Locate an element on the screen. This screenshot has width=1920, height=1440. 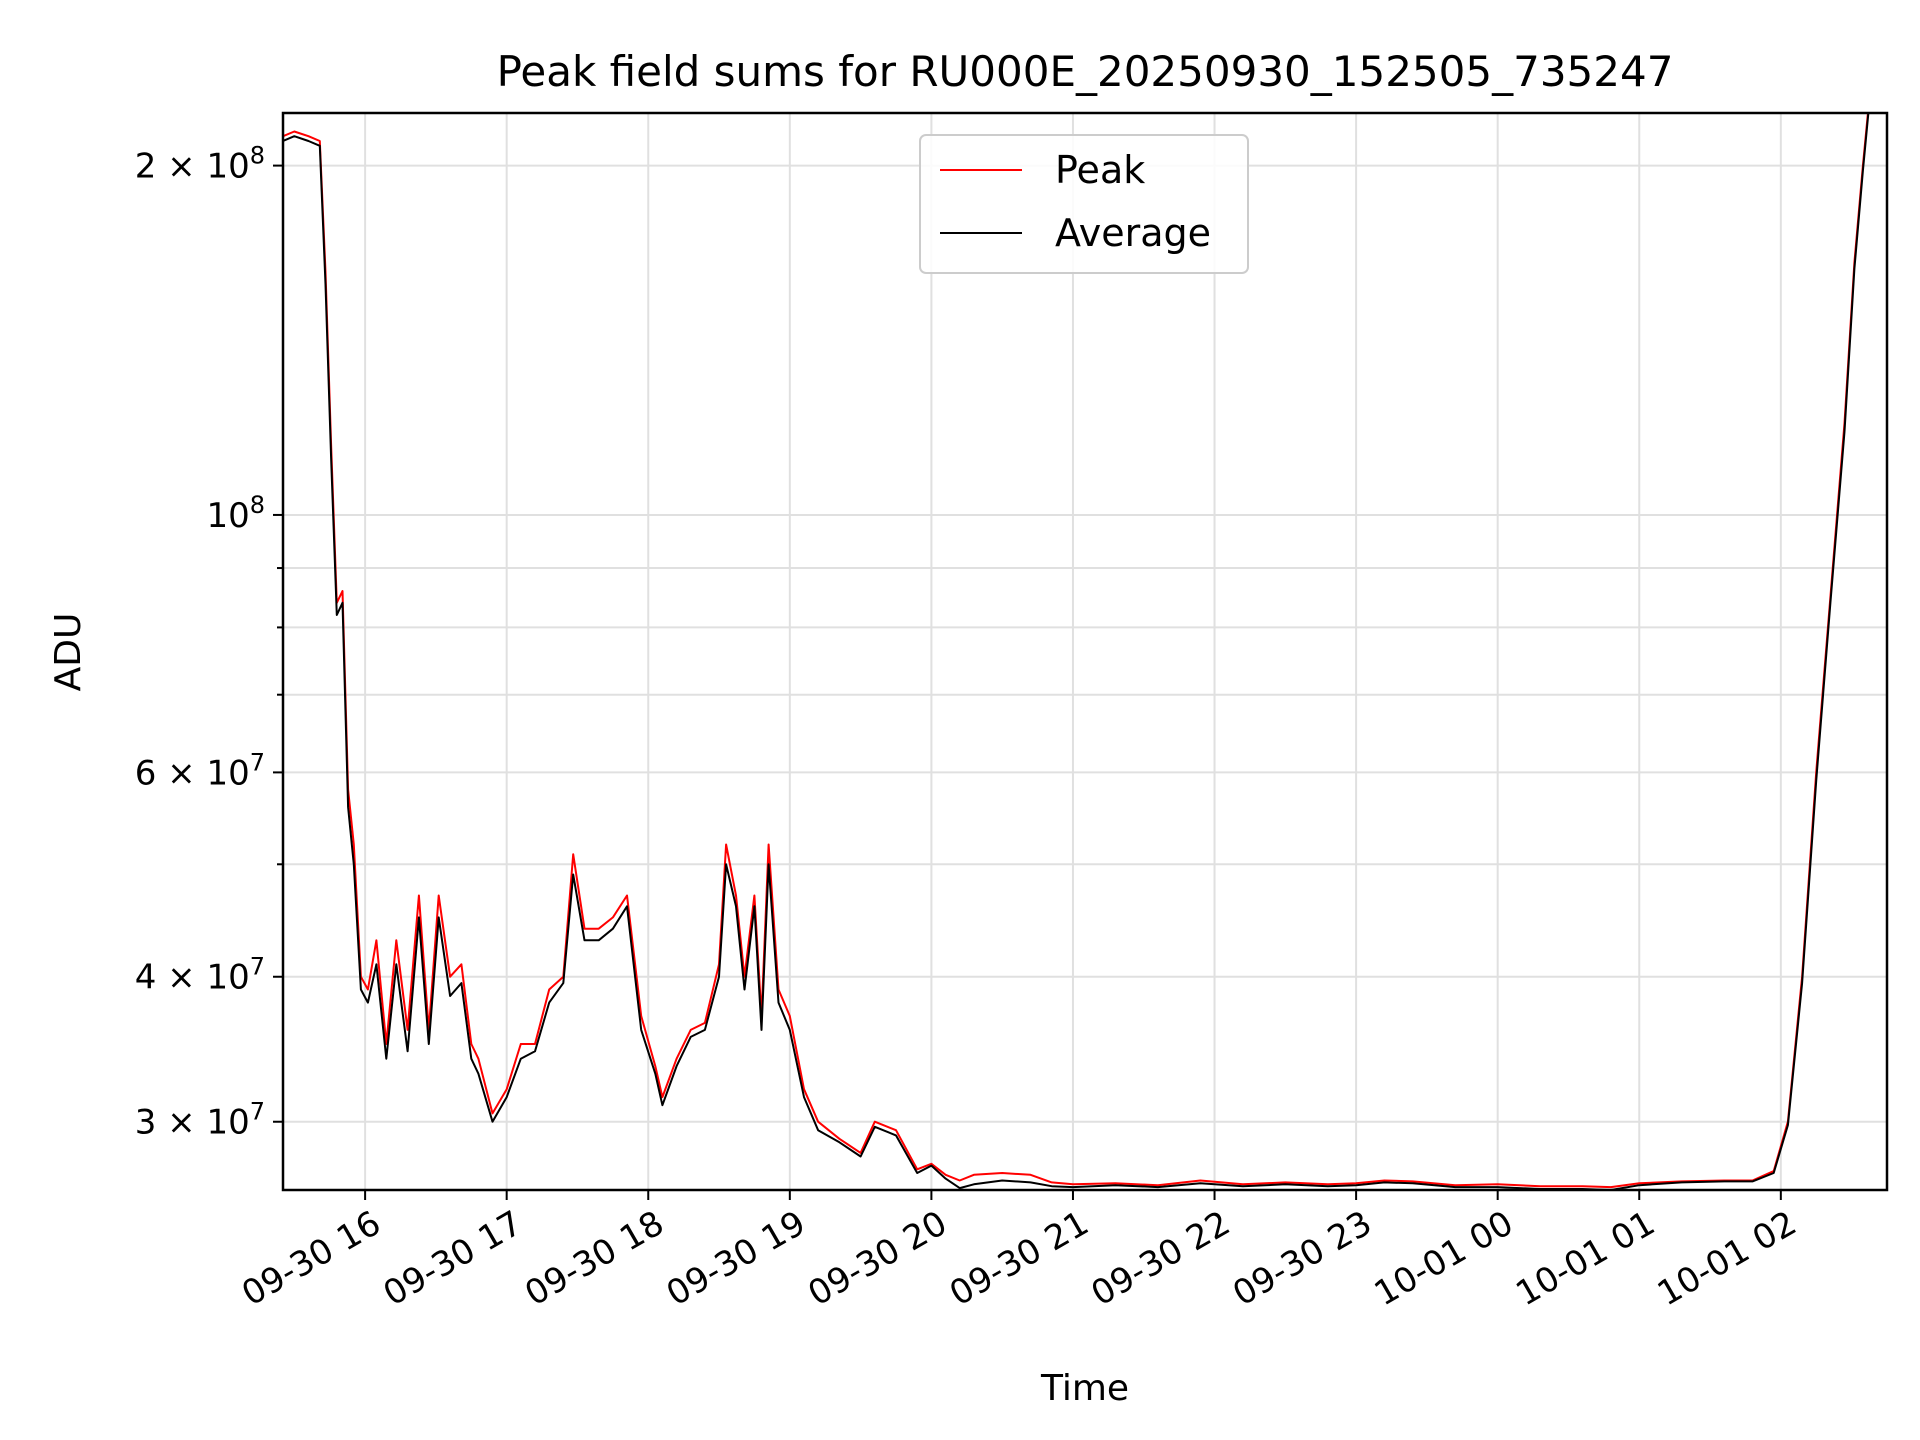
y-tick-label-3: 4 × 107 is located at coordinates (200, 975).